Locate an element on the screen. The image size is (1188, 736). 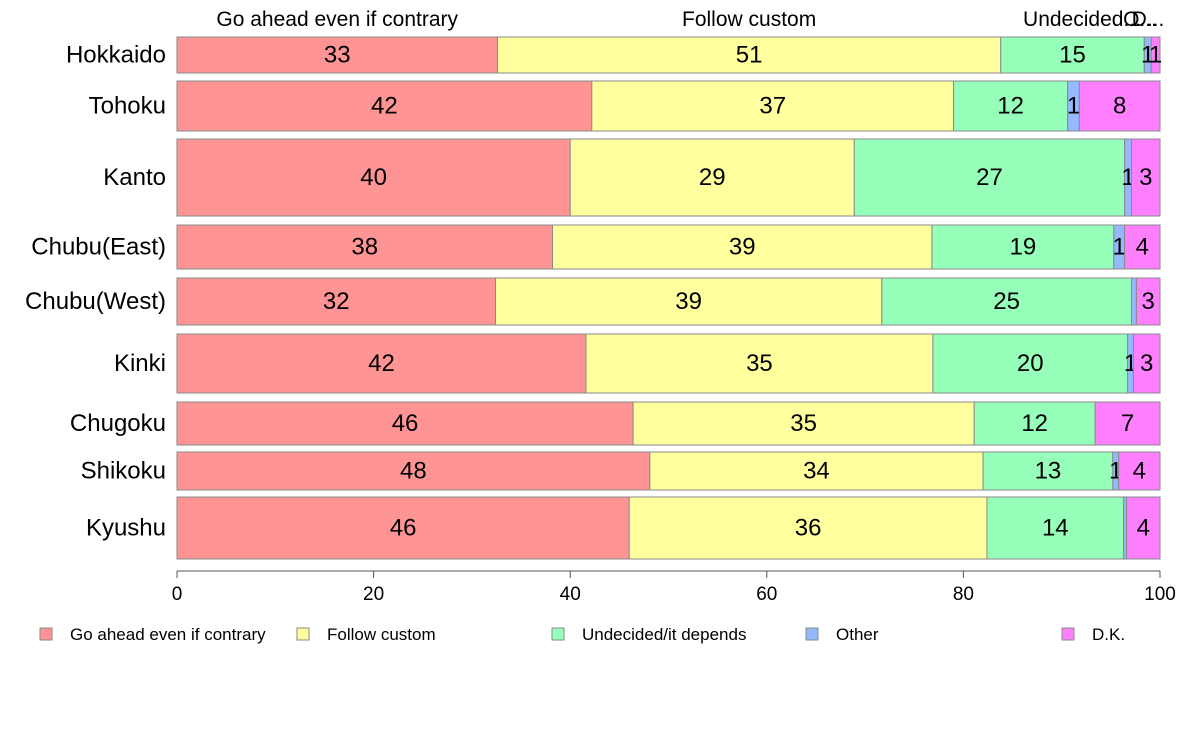
x-tick-label: 60 is located at coordinates (766, 594).